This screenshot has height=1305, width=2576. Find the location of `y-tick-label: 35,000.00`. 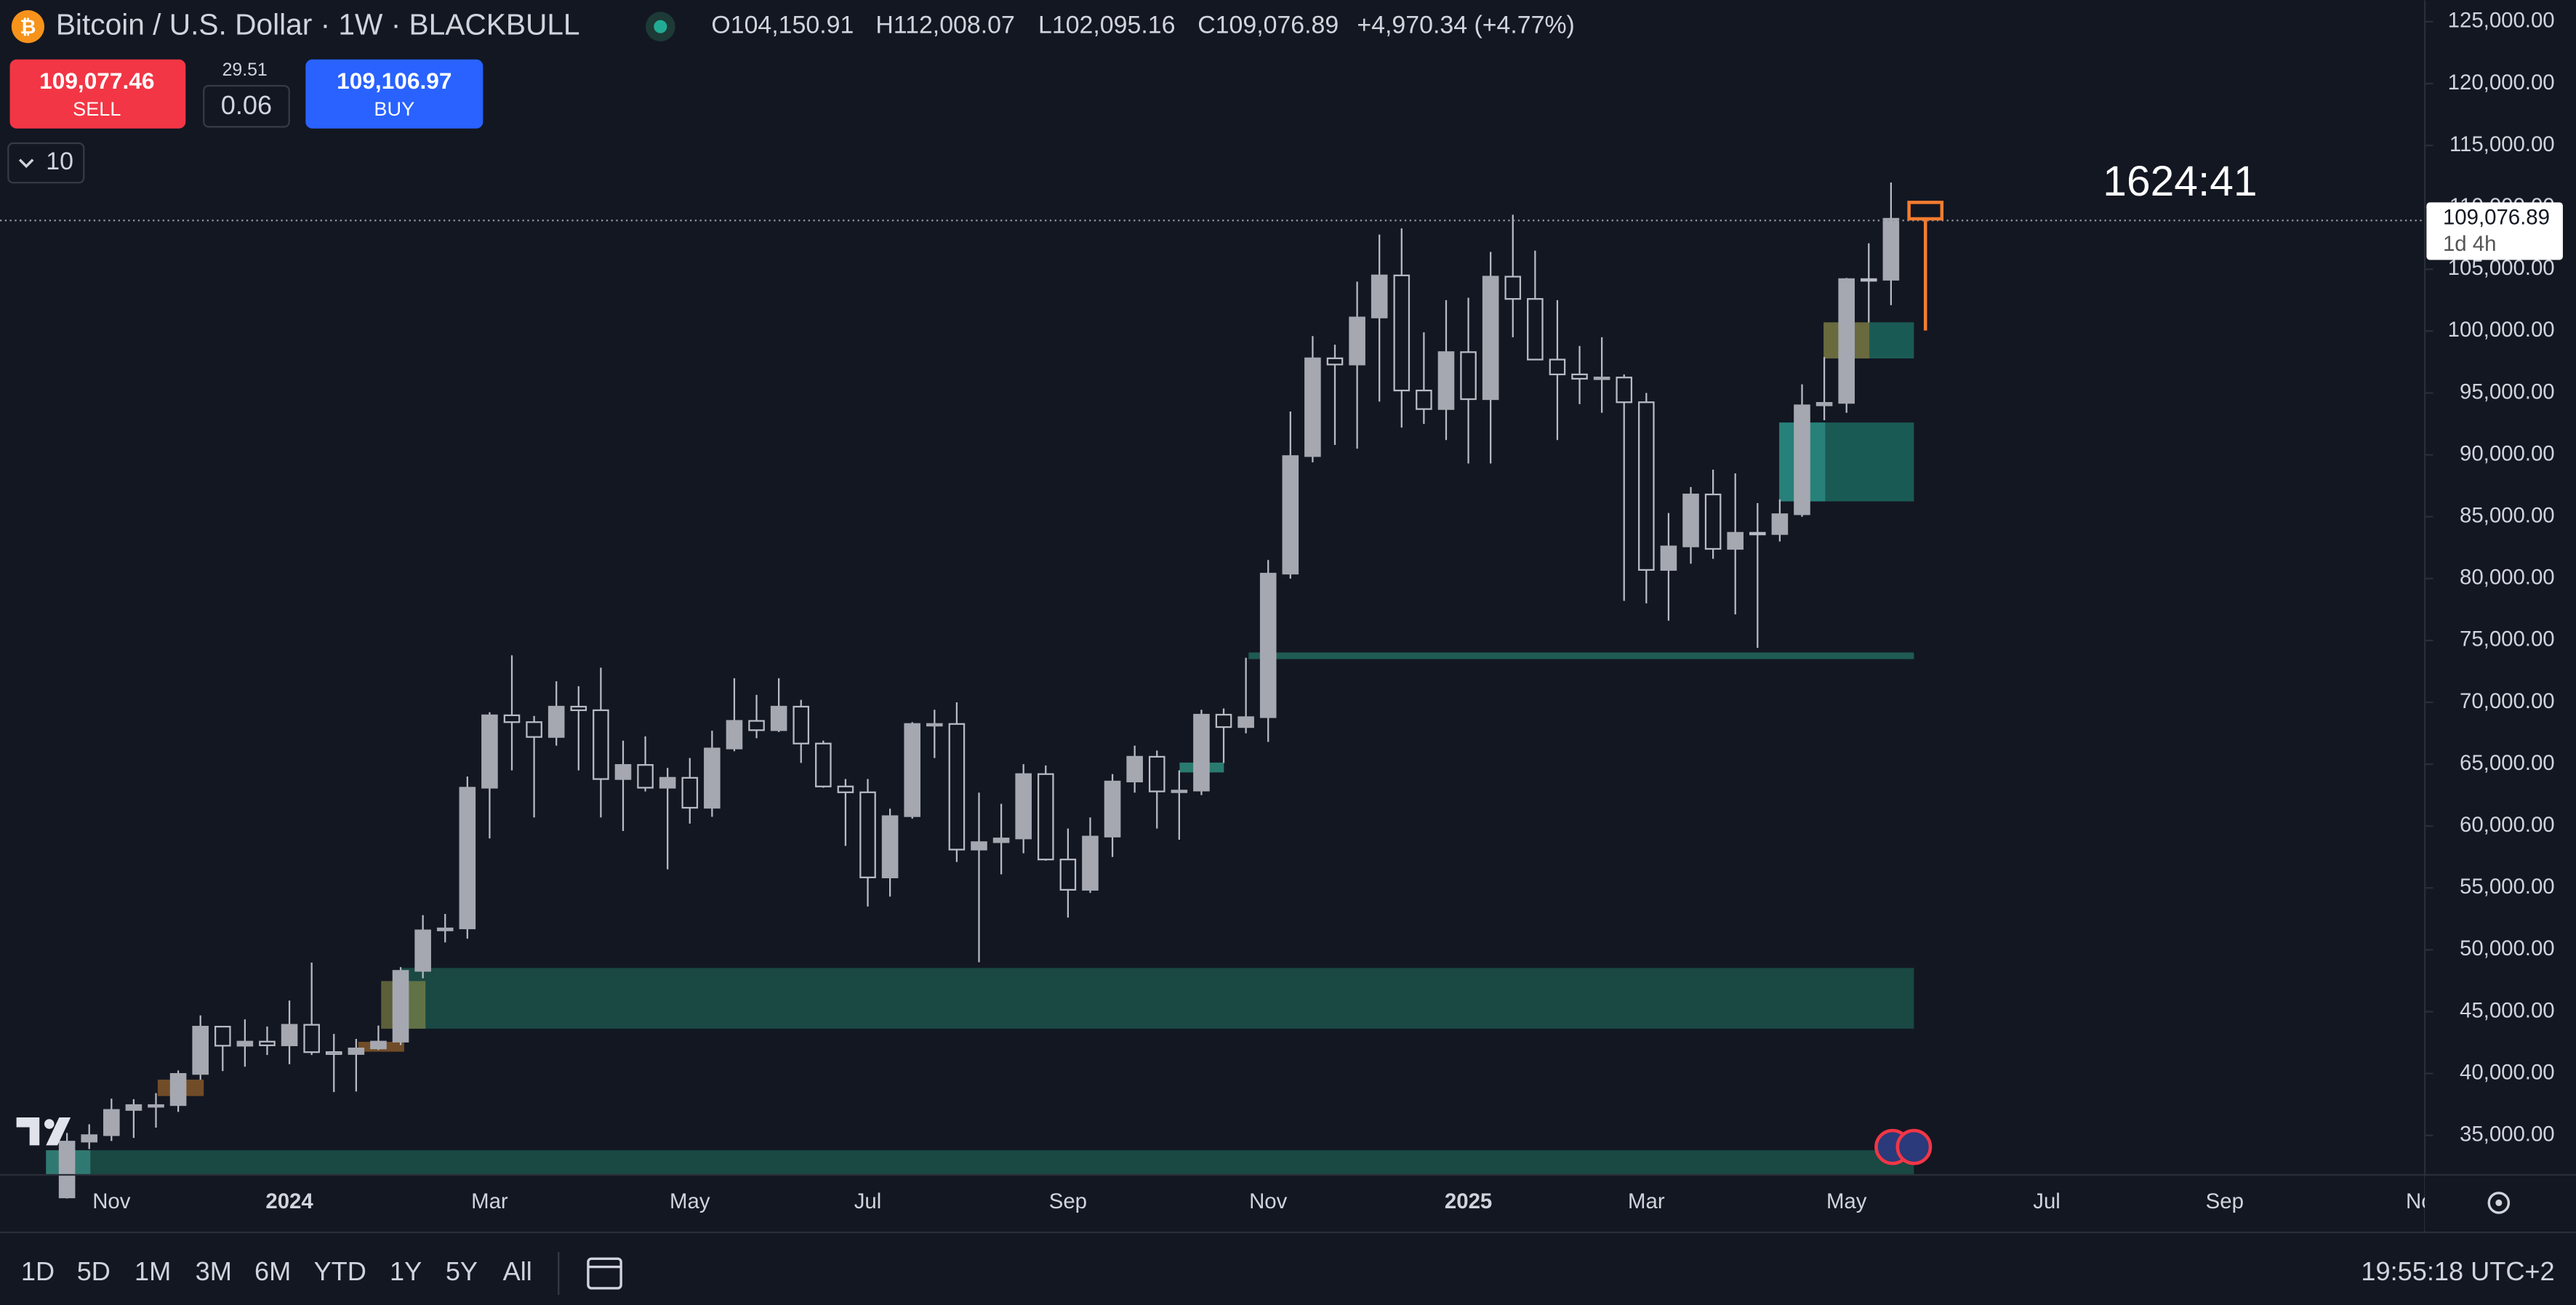

y-tick-label: 35,000.00 is located at coordinates (2507, 1135).